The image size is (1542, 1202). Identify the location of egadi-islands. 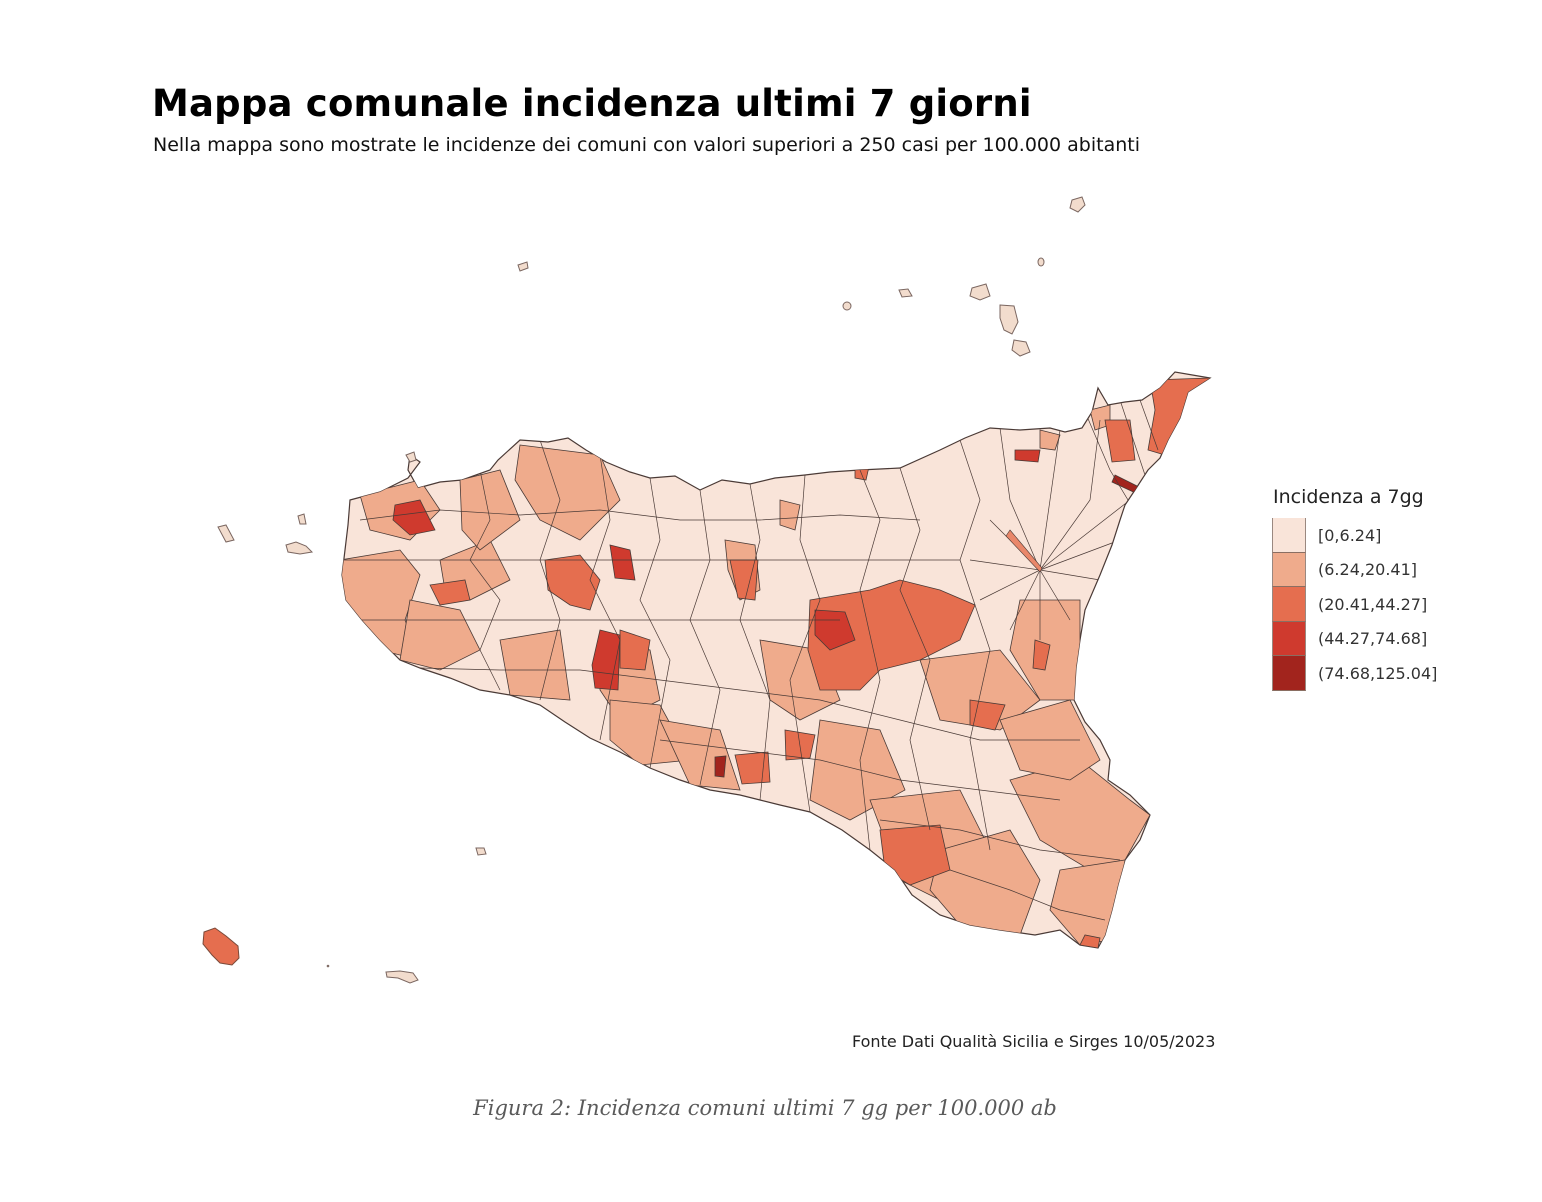
(265, 534).